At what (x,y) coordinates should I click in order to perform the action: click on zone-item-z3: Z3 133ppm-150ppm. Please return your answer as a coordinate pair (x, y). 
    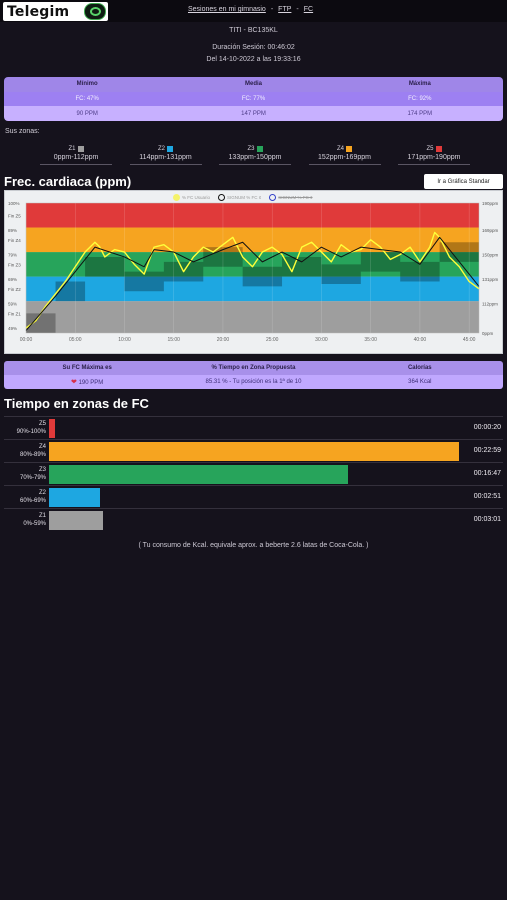
    Looking at the image, I should click on (255, 155).